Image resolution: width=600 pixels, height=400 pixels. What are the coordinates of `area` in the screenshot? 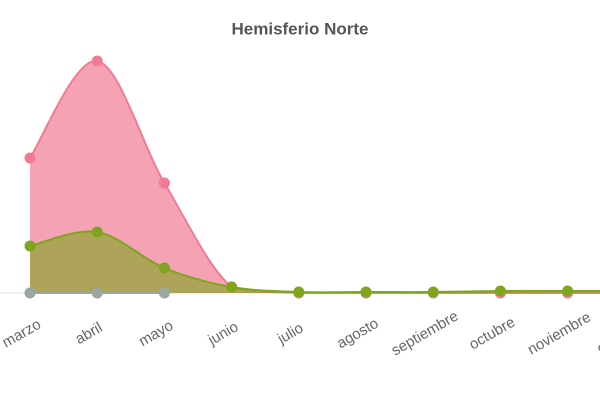 It's located at (315, 262).